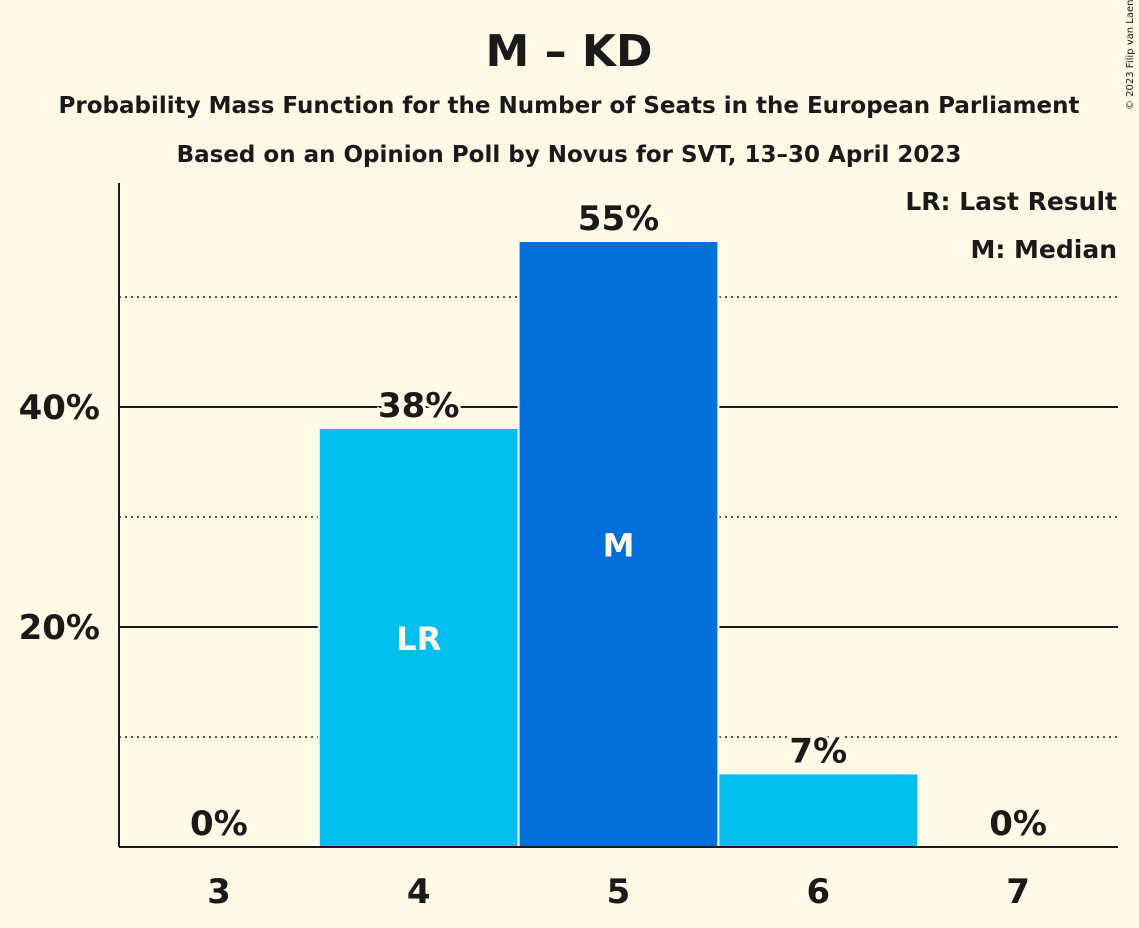  Describe the element at coordinates (568, 51) in the screenshot. I see `chart-title: M – KD` at that location.